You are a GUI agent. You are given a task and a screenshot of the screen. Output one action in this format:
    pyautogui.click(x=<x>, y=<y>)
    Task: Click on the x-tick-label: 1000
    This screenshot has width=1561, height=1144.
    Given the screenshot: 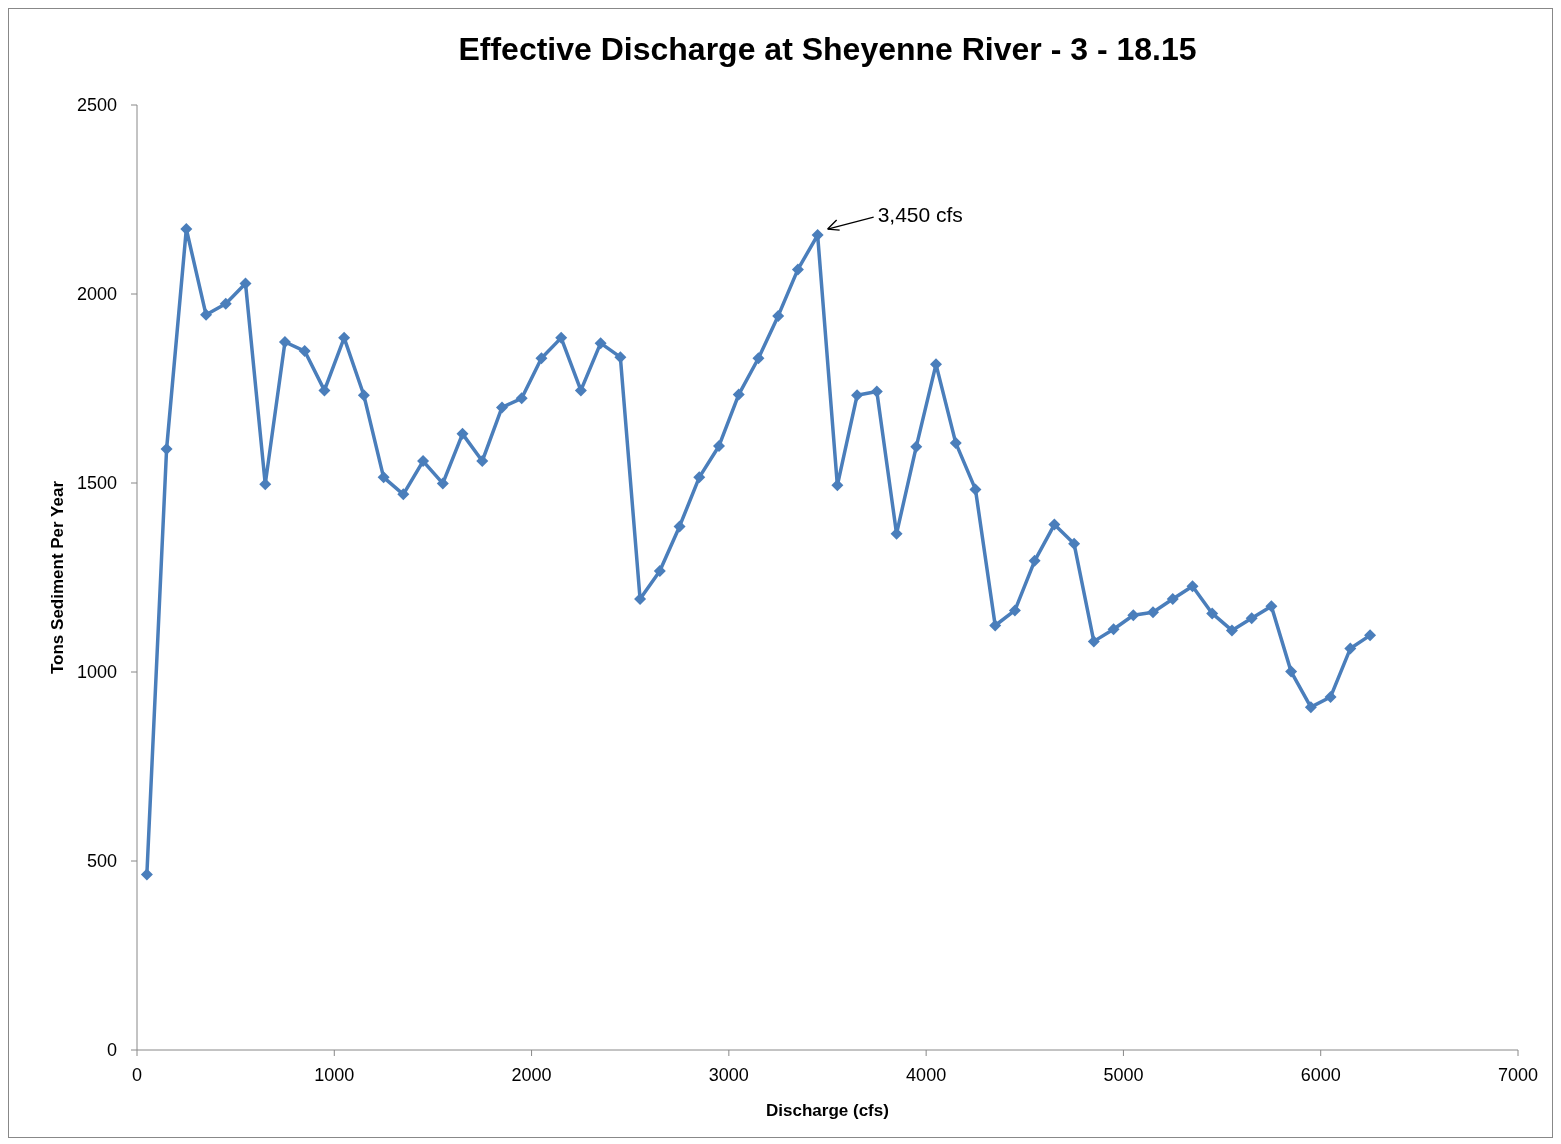 What is the action you would take?
    pyautogui.click(x=334, y=1075)
    